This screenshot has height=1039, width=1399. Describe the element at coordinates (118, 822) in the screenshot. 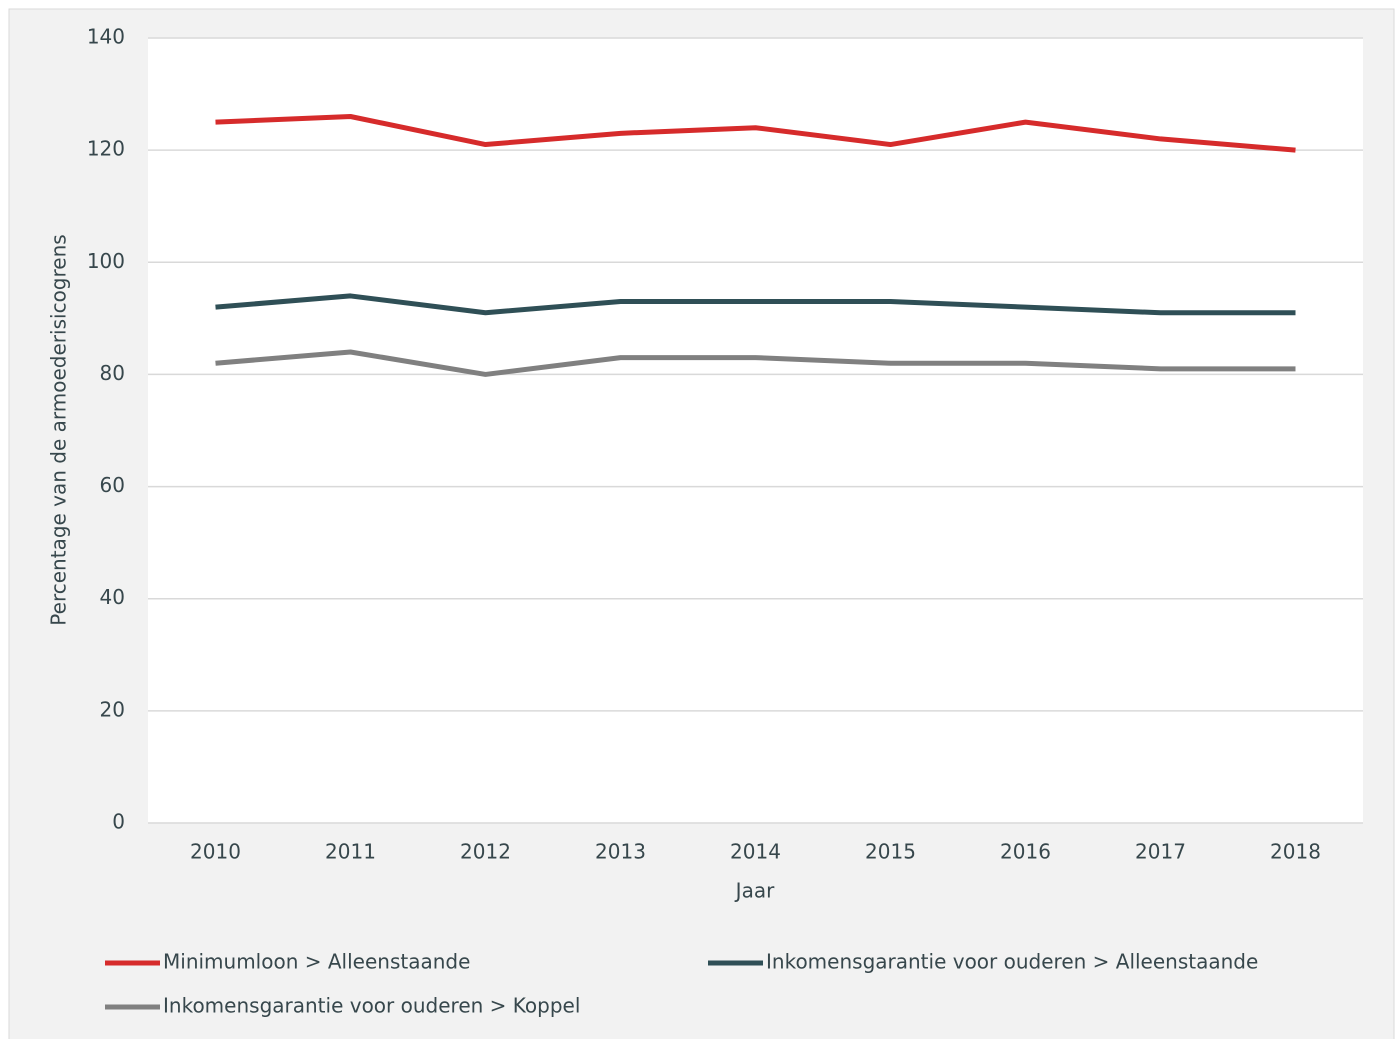

I see `y-tick-label: 0` at that location.